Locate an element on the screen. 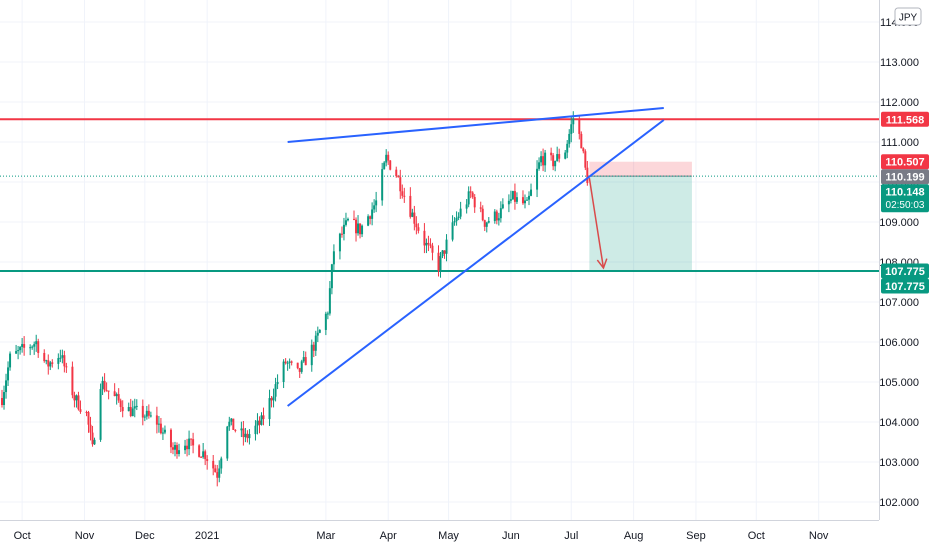  x-tick-label: Sep is located at coordinates (696, 536).